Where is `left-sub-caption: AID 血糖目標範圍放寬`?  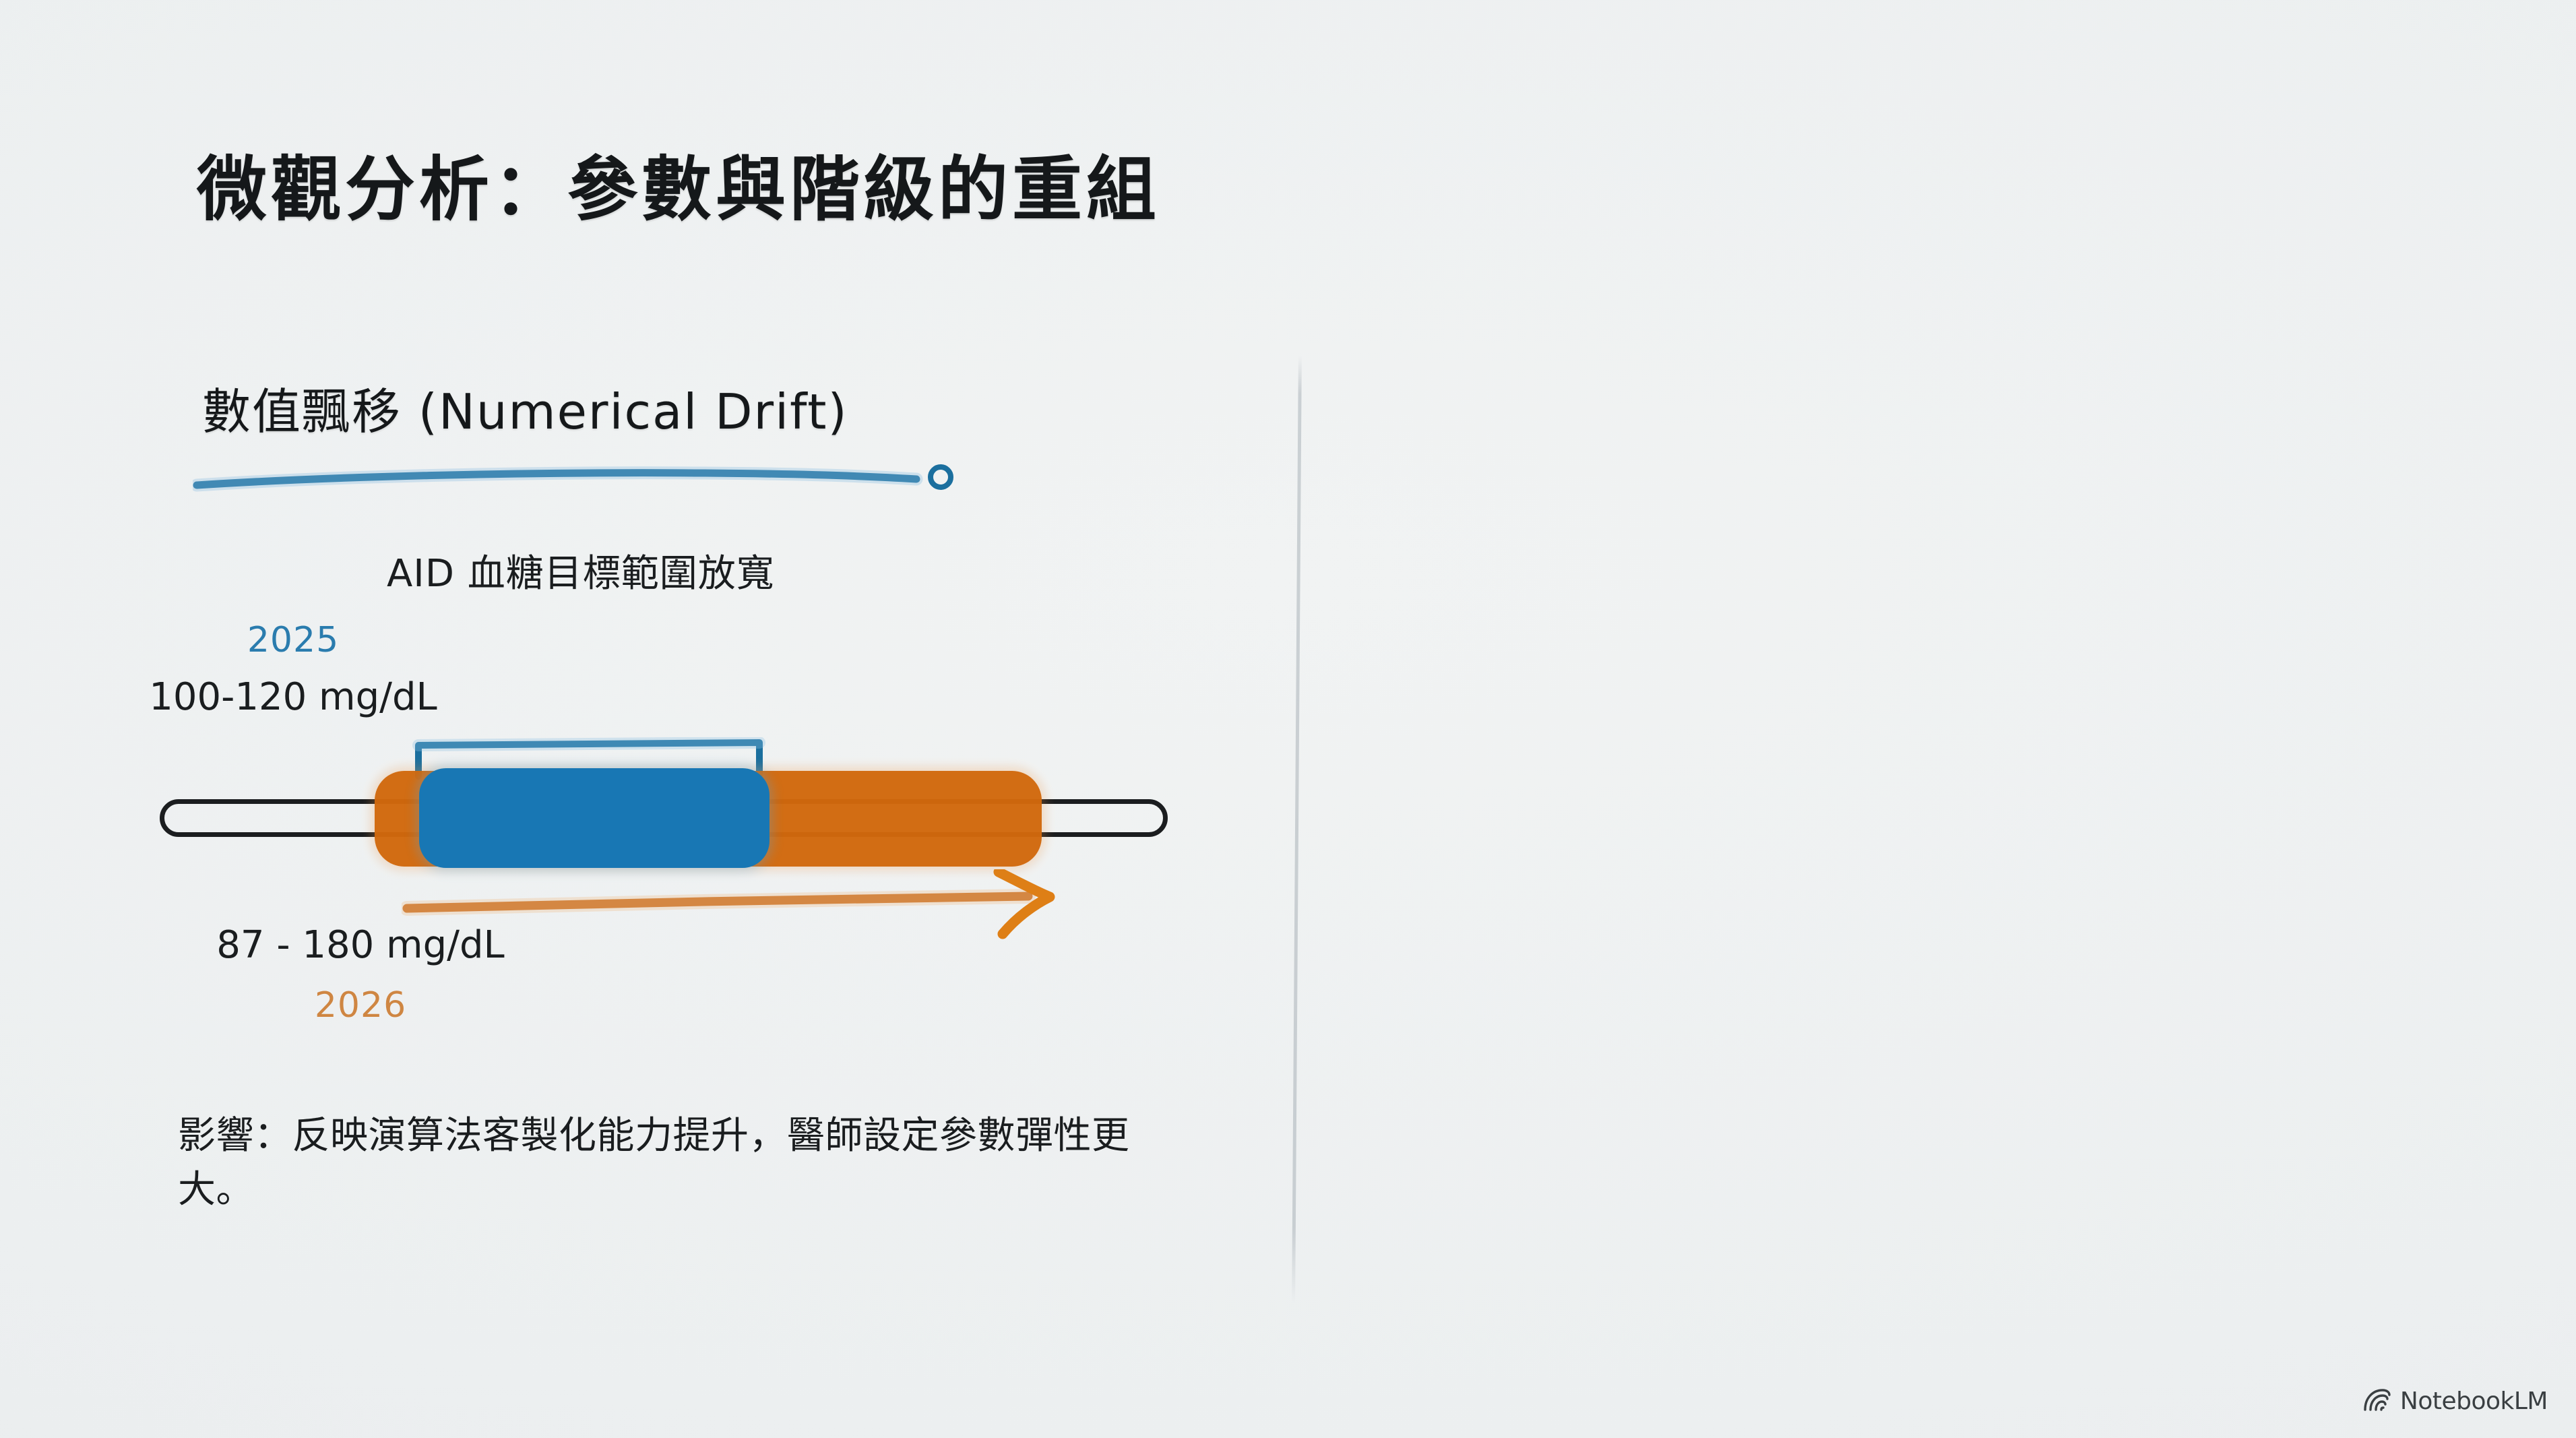 left-sub-caption: AID 血糖目標範圍放寬 is located at coordinates (581, 574).